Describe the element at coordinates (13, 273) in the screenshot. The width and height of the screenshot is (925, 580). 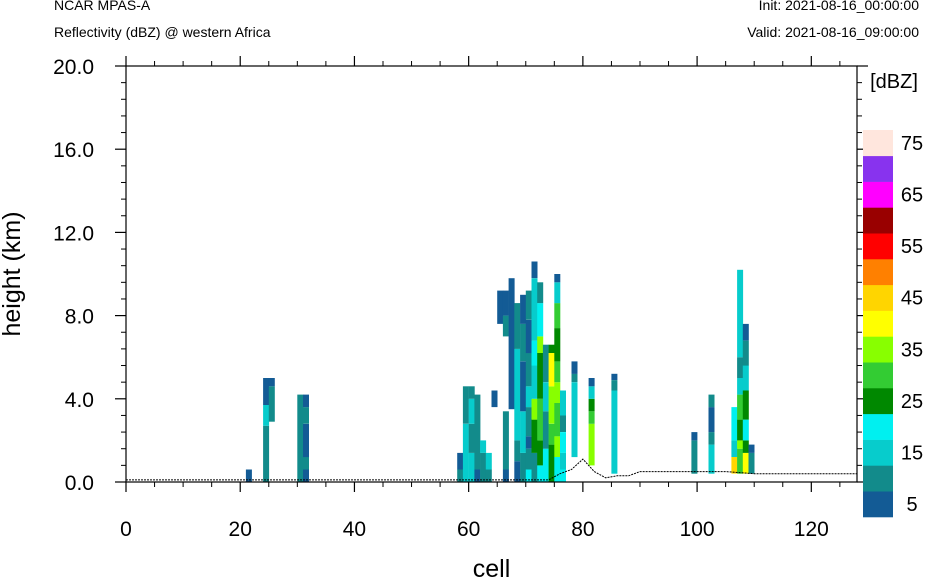
I see `y-axis-label: height (km)` at that location.